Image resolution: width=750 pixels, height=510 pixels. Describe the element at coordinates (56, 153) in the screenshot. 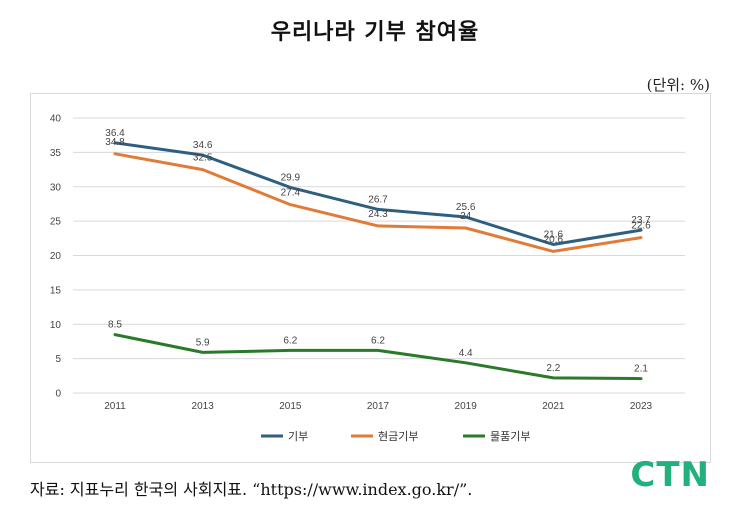

I see `y-tick-label: 35` at that location.